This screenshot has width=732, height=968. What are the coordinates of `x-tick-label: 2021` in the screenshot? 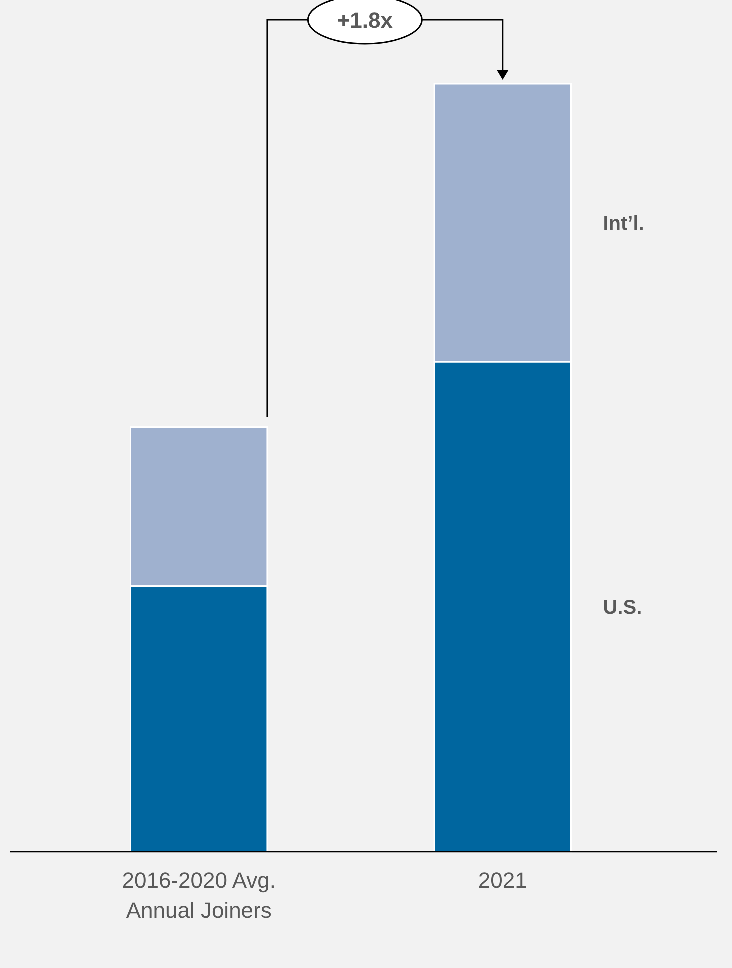 It's located at (503, 880).